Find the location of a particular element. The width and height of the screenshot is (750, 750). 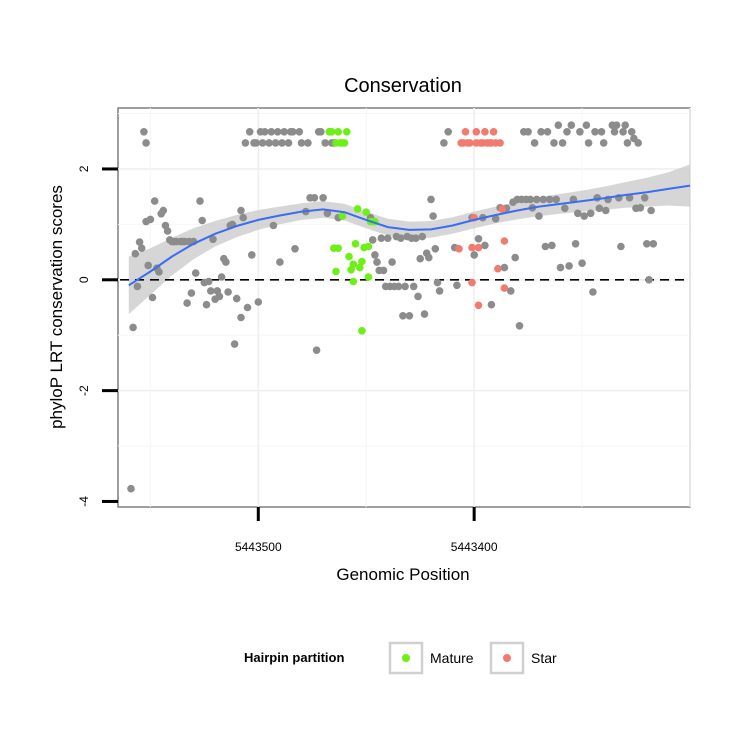

legend-marker-mature is located at coordinates (406, 658).